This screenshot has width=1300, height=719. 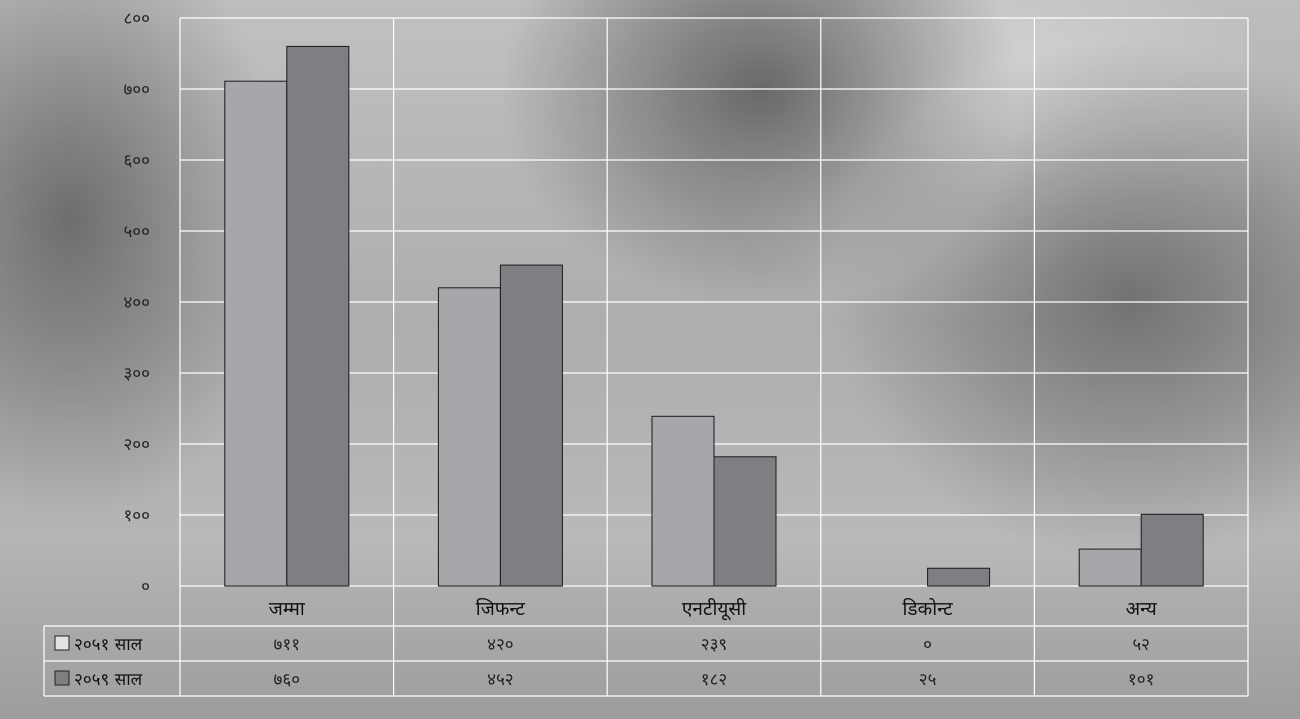 I want to click on y-tick-label: १००, so click(x=136, y=516).